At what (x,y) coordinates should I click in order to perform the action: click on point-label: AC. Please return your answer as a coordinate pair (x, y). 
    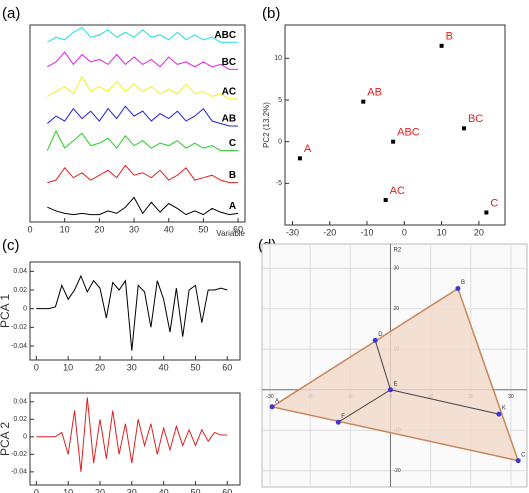
    Looking at the image, I should click on (397, 191).